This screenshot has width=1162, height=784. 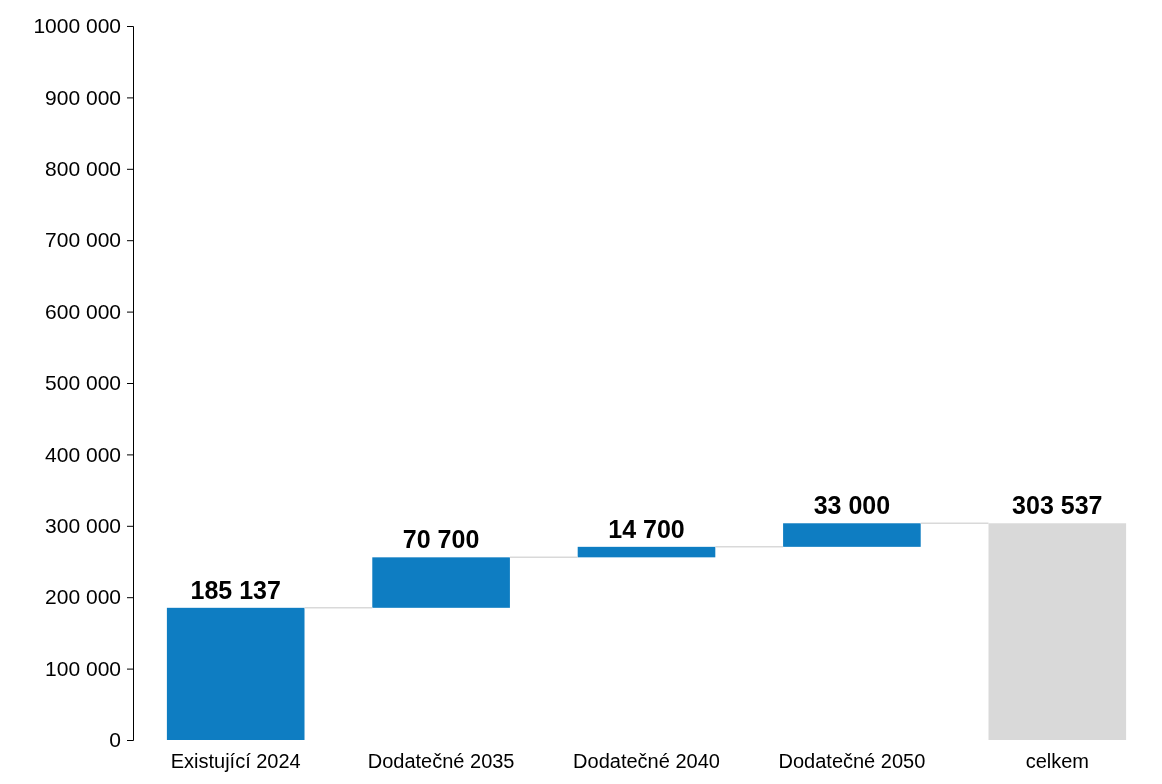 What do you see at coordinates (83, 383) in the screenshot?
I see `y-tick-label: 500 000` at bounding box center [83, 383].